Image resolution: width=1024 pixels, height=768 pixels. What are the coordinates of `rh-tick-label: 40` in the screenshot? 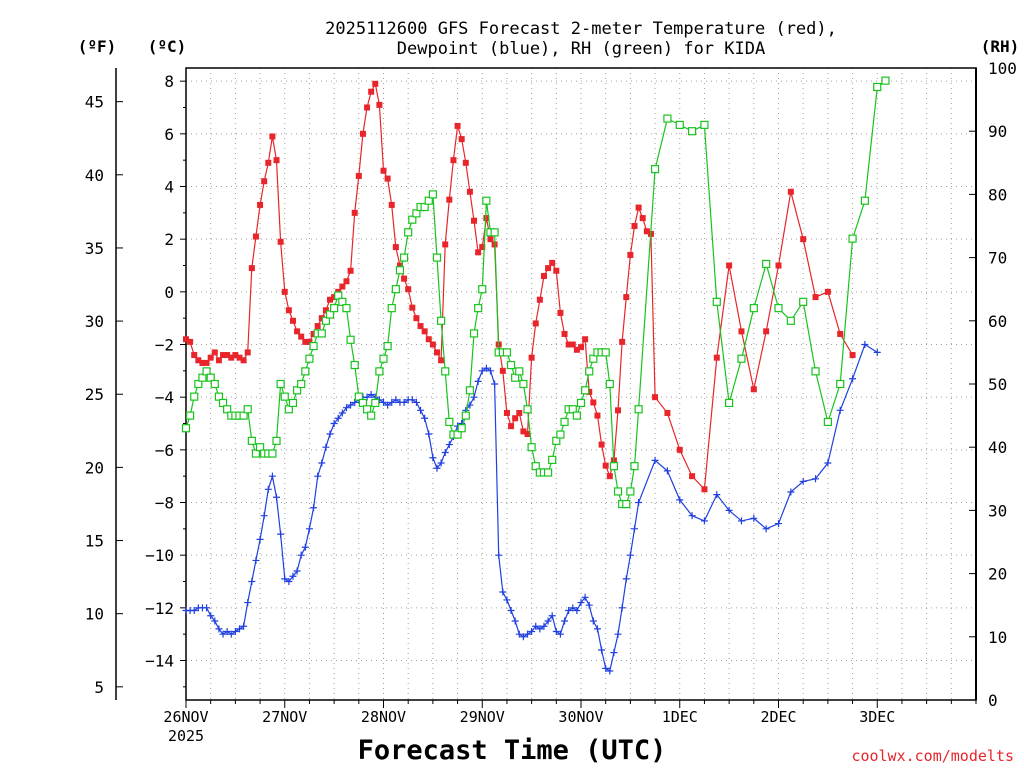 It's located at (997, 447).